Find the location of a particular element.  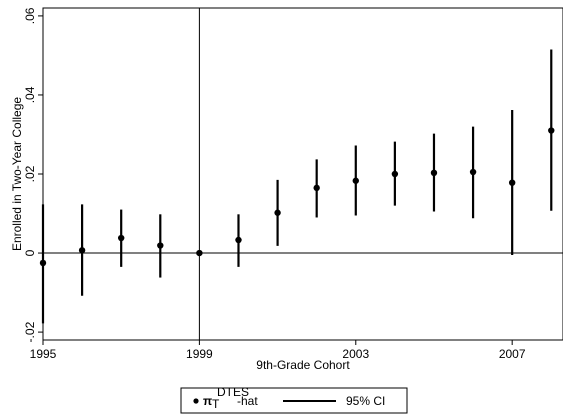

x-tick-label: 1999 is located at coordinates (199, 354).